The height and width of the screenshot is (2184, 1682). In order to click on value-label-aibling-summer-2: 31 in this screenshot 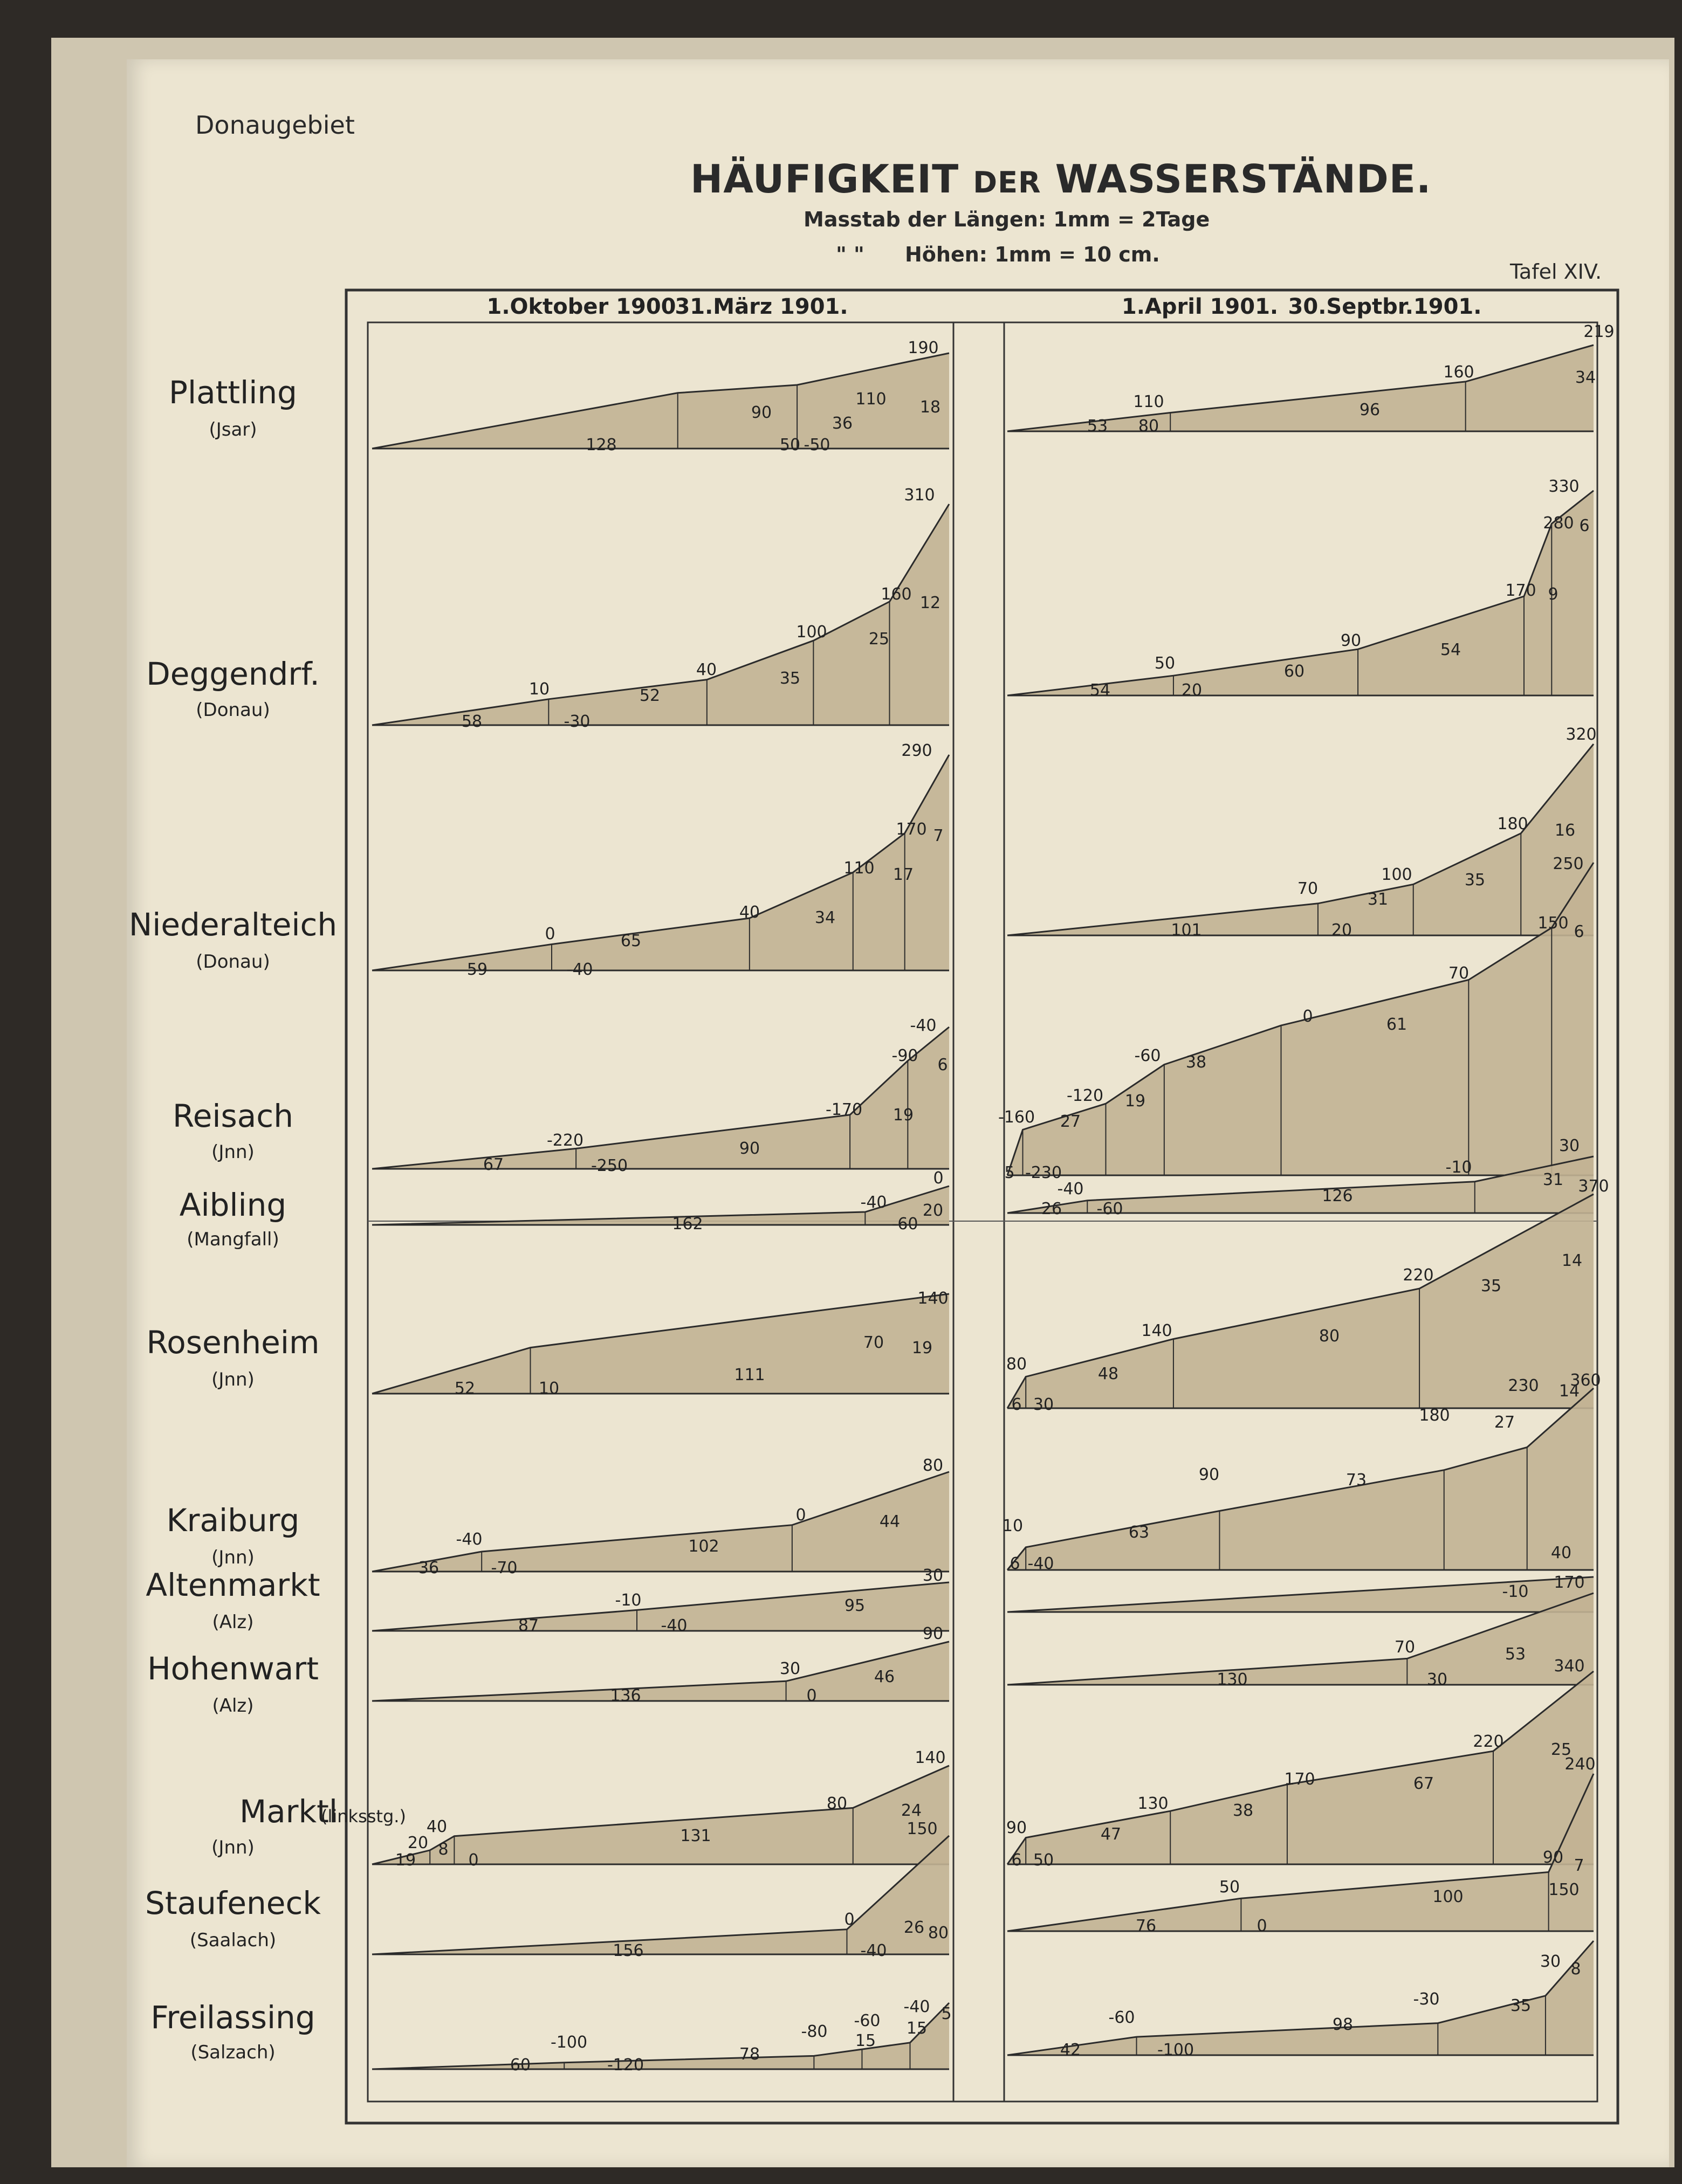, I will do `click(1553, 1179)`.